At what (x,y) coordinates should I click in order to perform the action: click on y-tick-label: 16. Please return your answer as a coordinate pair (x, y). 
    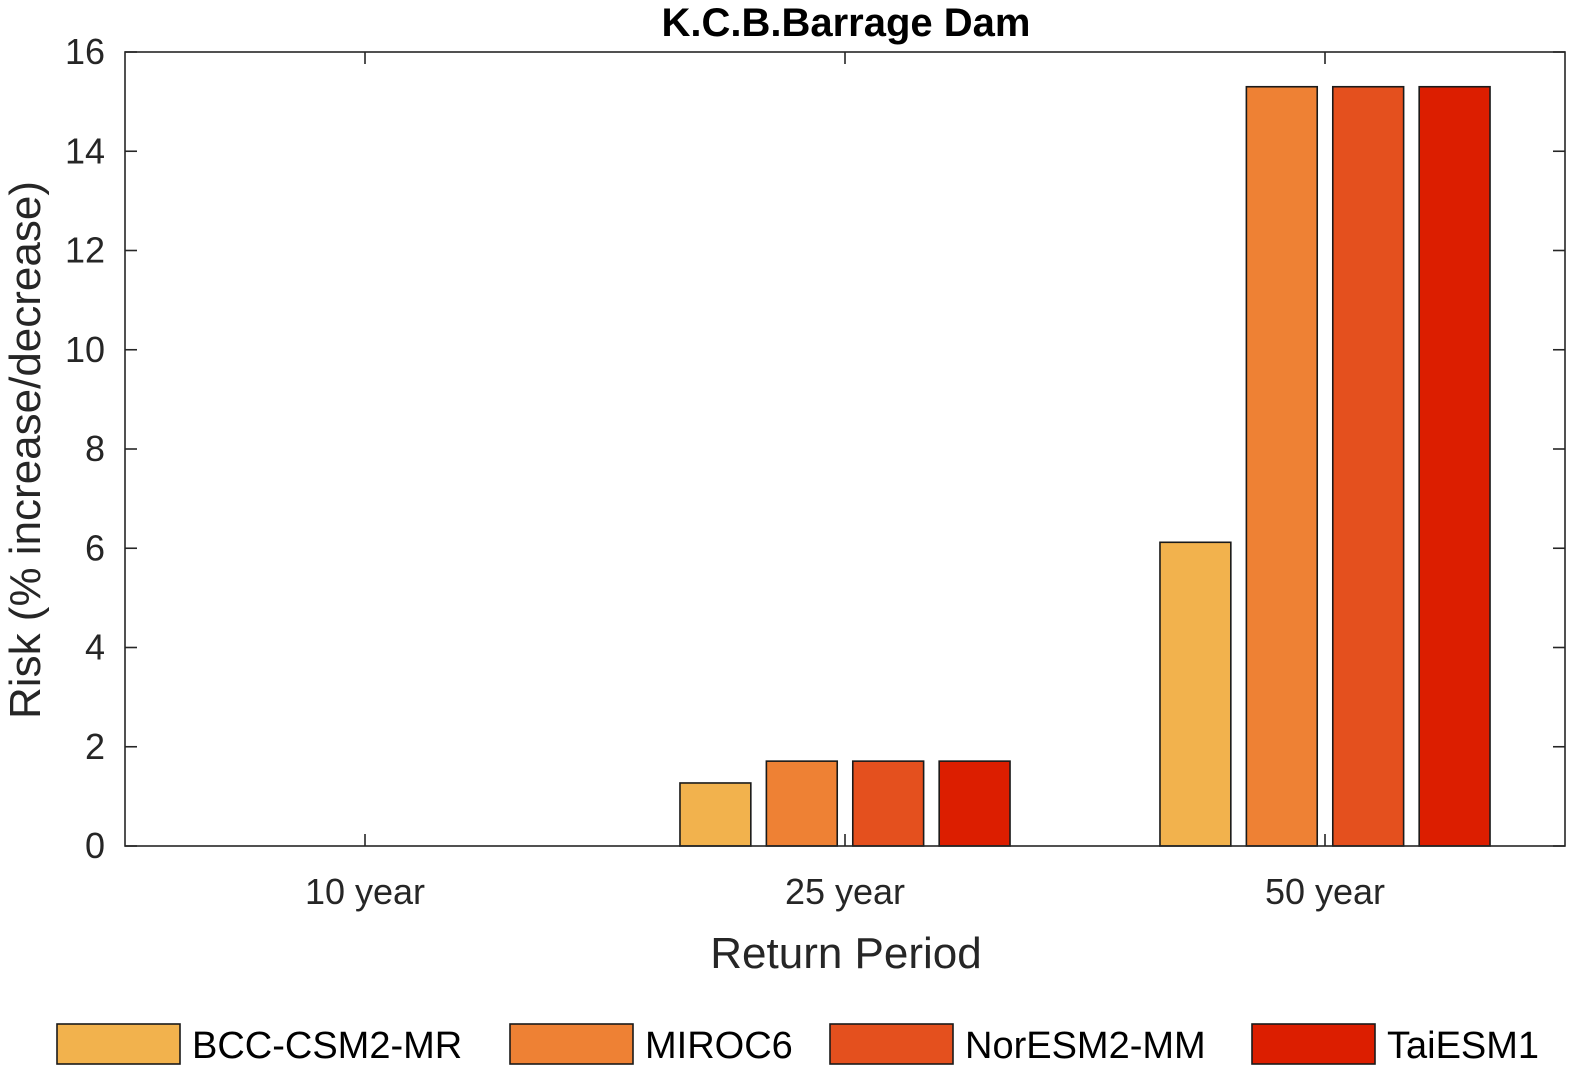
    Looking at the image, I should click on (85, 51).